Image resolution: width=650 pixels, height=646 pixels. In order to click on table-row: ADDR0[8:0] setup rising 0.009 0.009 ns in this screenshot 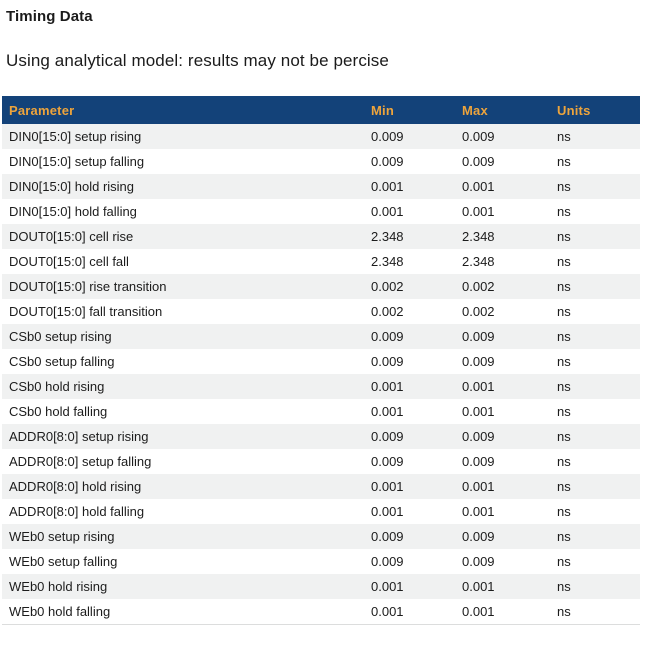, I will do `click(321, 436)`.